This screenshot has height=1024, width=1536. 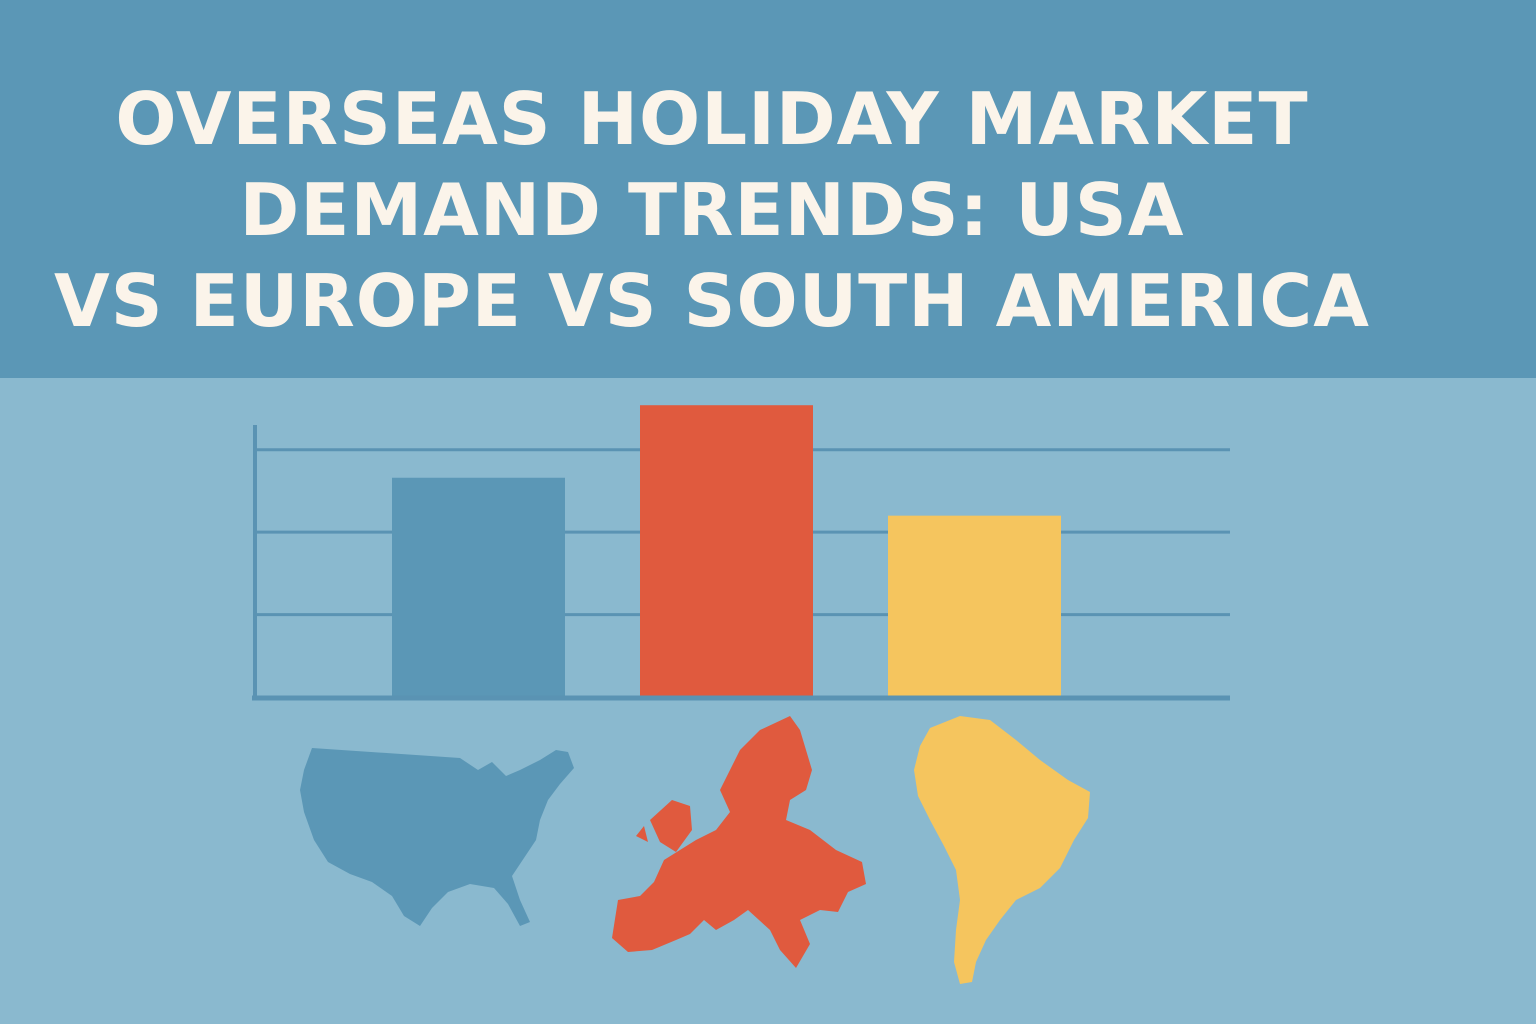 What do you see at coordinates (478, 587) in the screenshot?
I see `bar-usa` at bounding box center [478, 587].